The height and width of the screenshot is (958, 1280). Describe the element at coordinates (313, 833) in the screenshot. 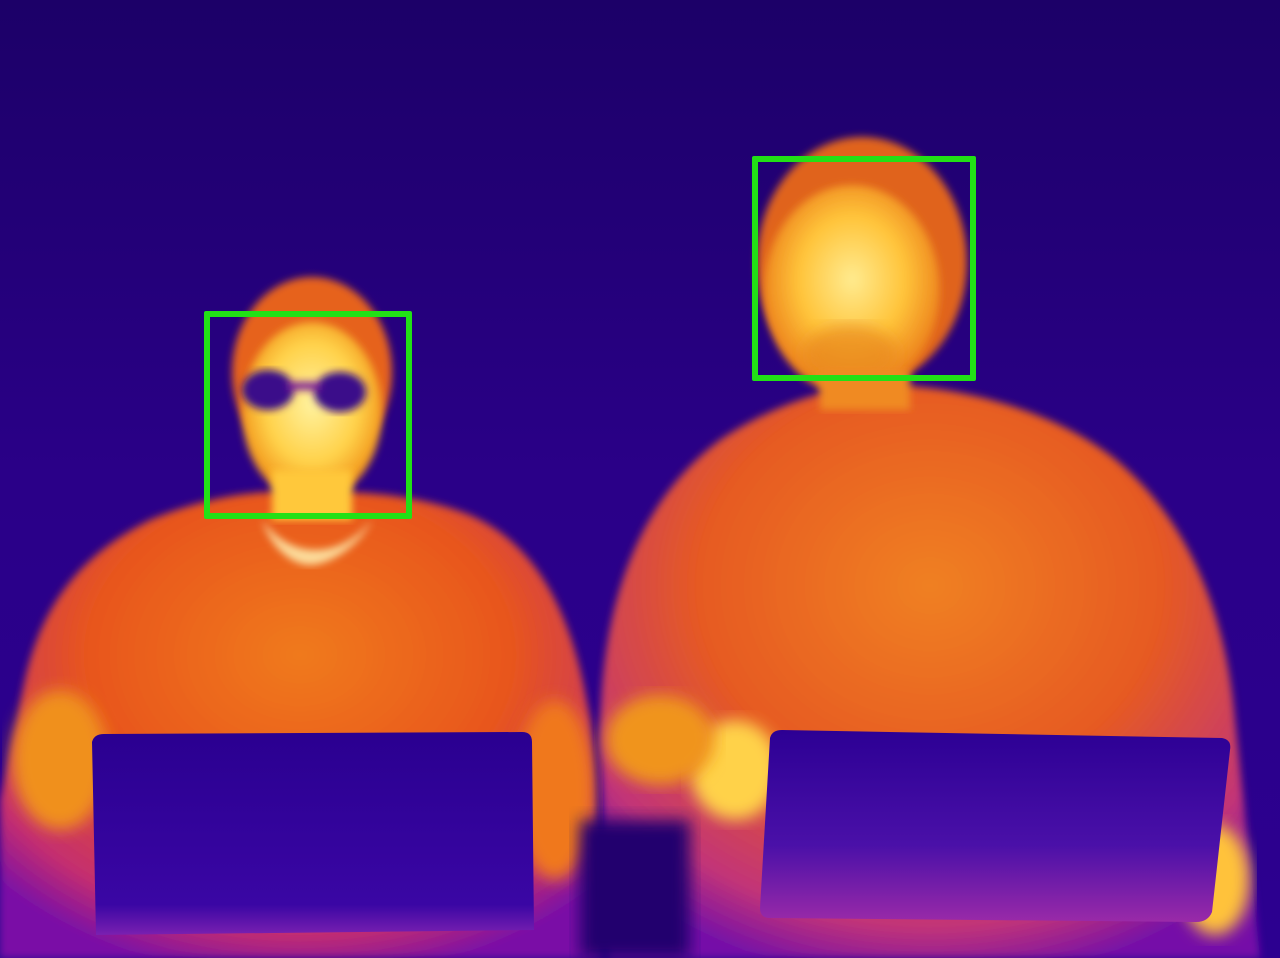

I see `laptop-left` at that location.